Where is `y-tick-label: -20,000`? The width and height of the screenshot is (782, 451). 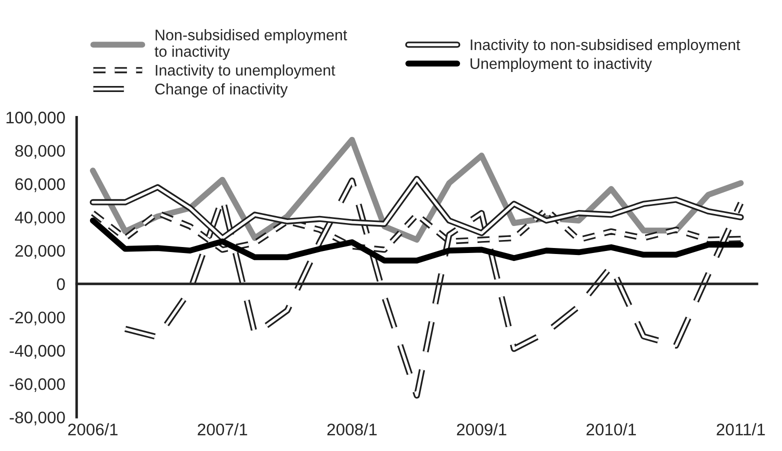 y-tick-label: -20,000 is located at coordinates (37, 319).